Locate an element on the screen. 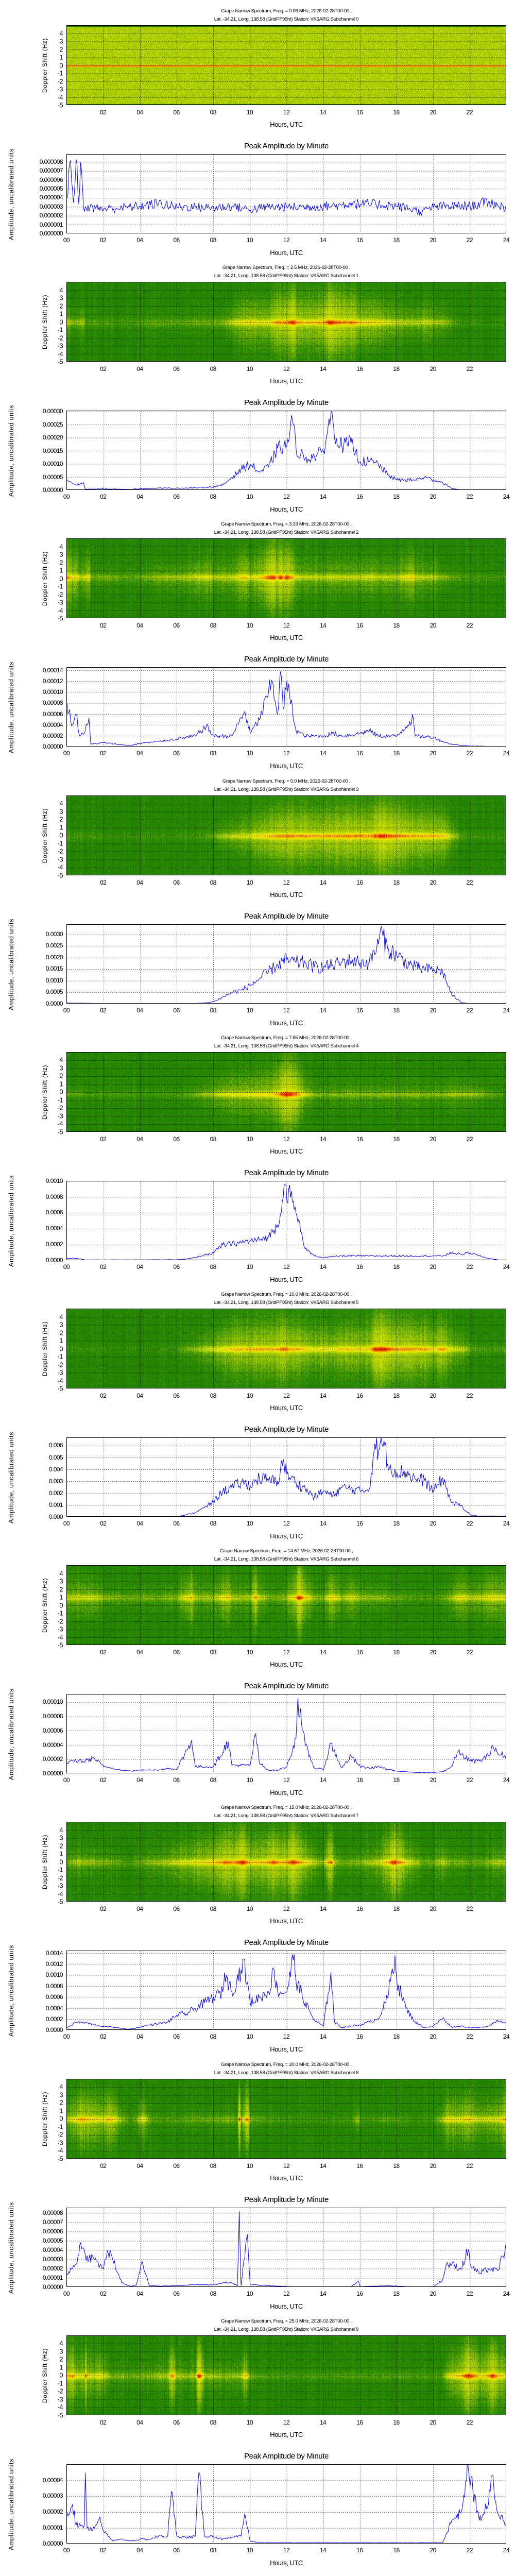 This screenshot has height=2576, width=515. y-tick-label: 0.00001 is located at coordinates (52, 2527).